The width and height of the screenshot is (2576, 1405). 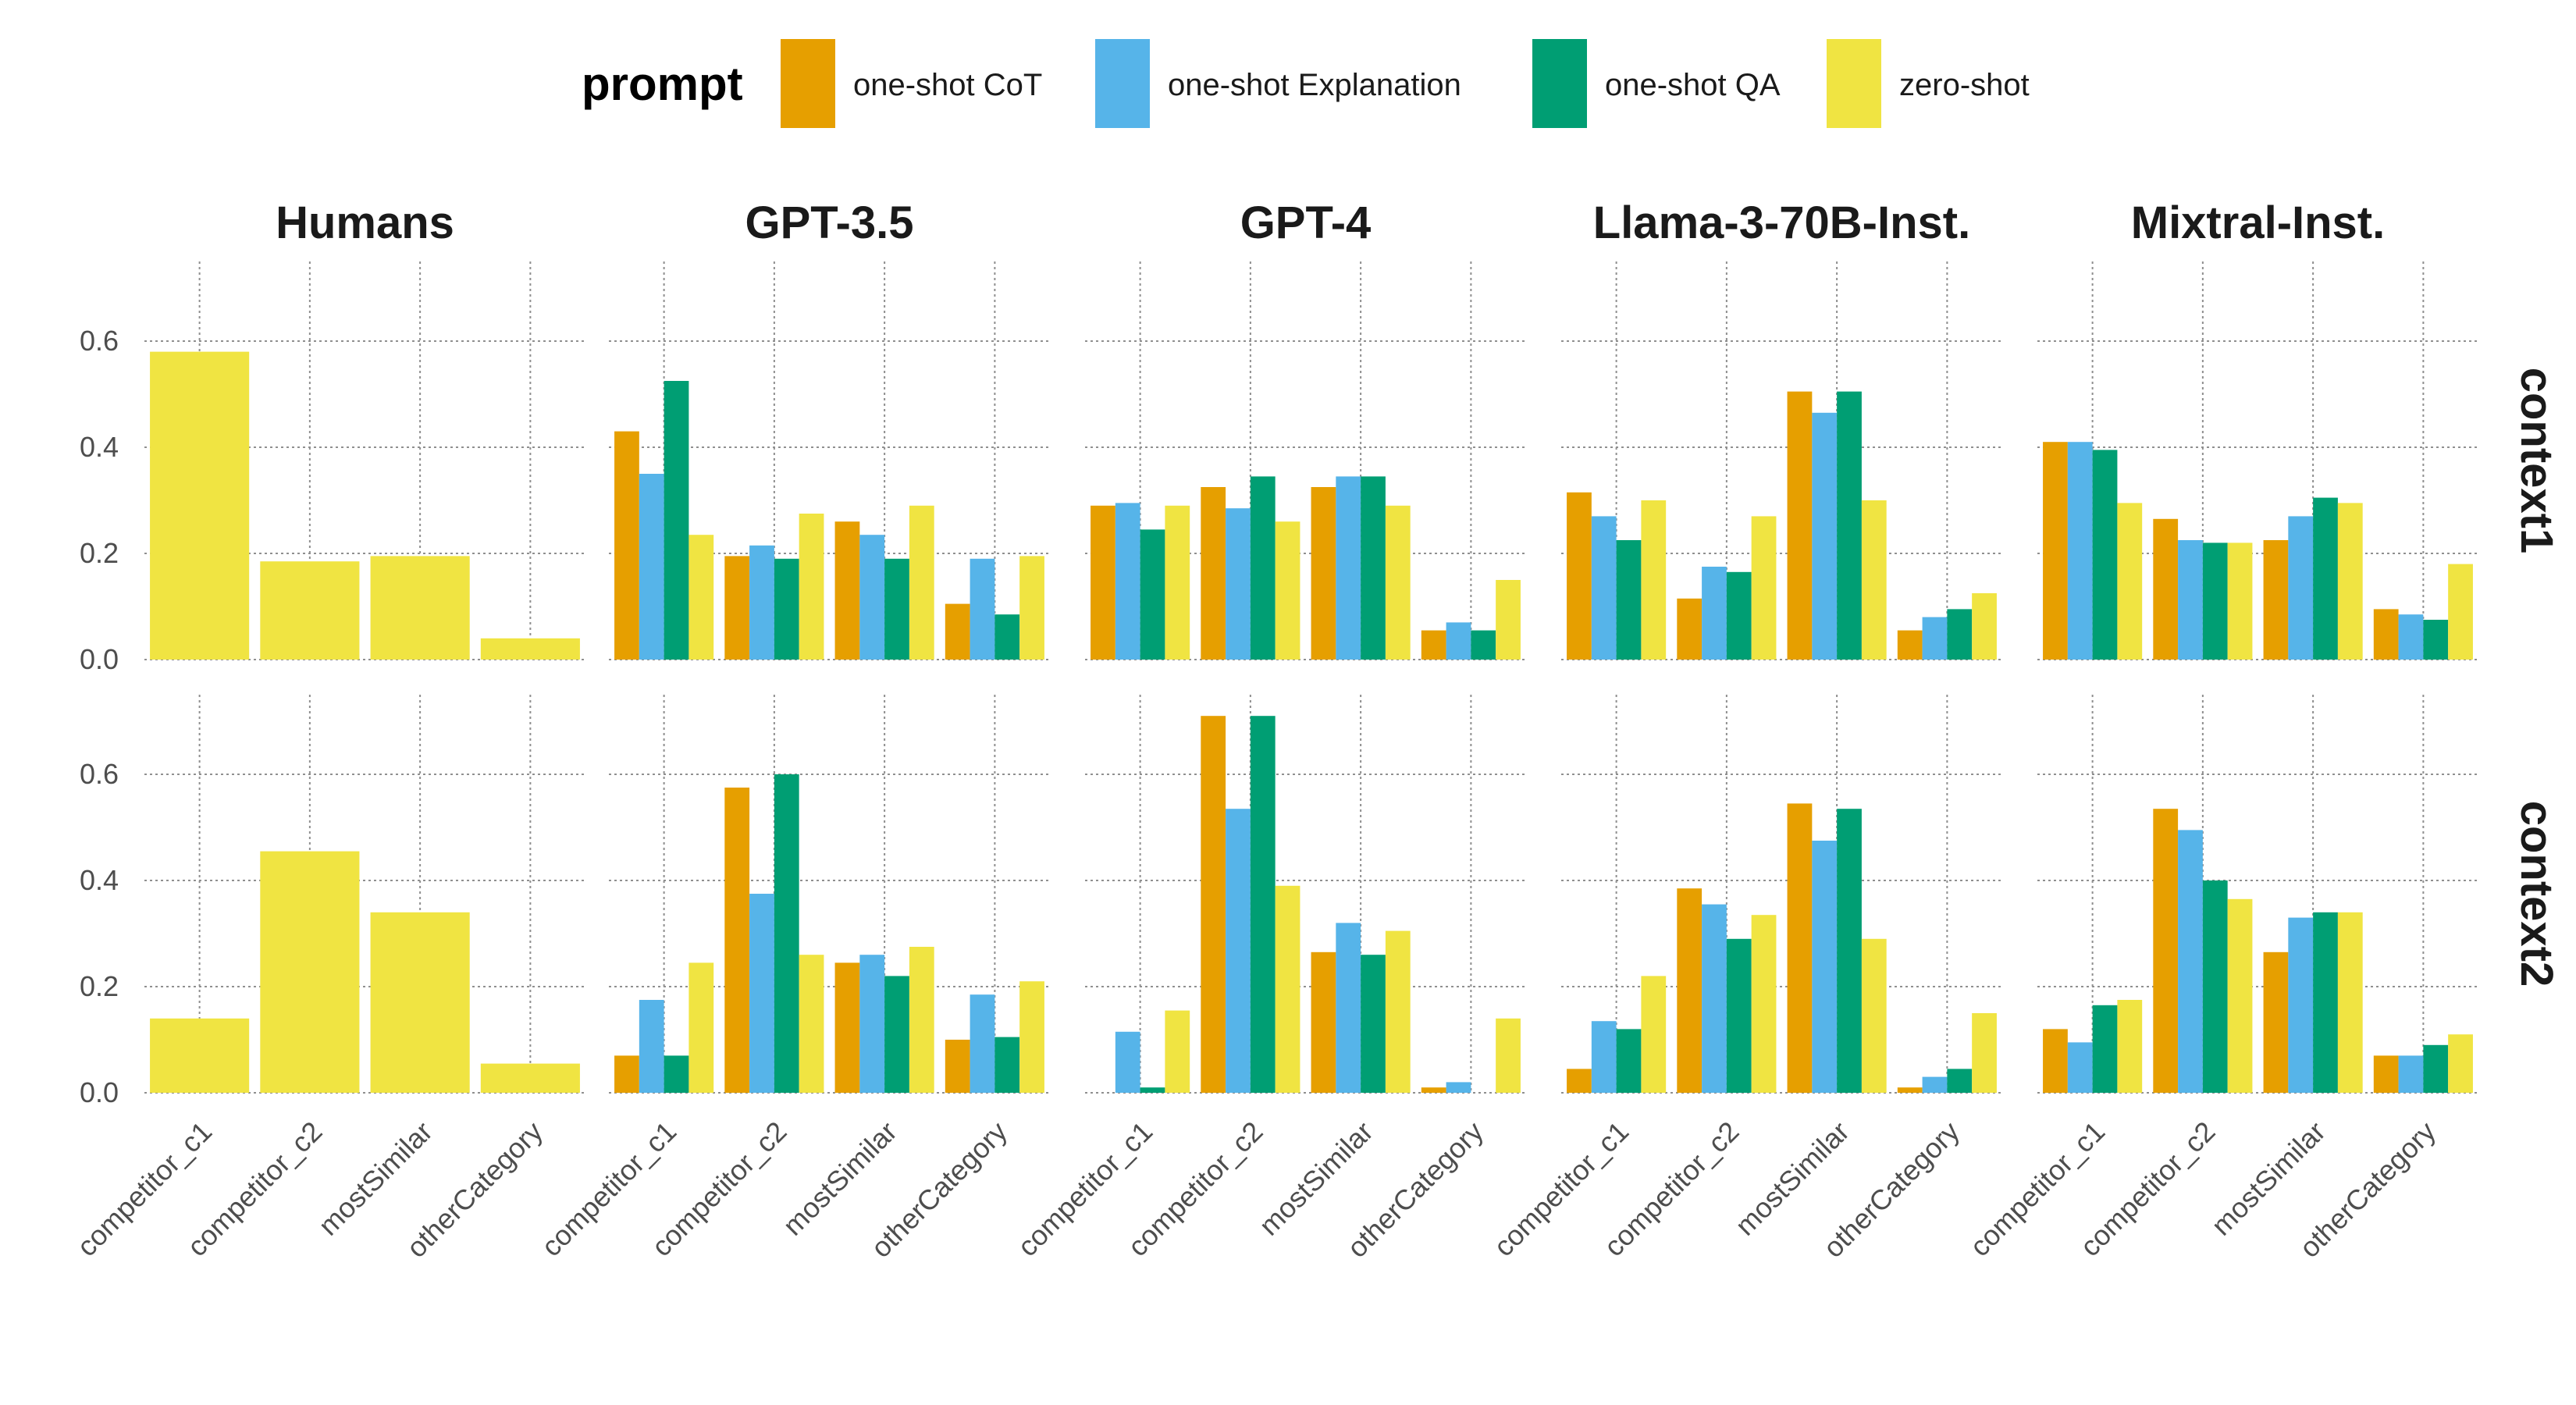 I want to click on facet-title-humans: Humans, so click(x=365, y=223).